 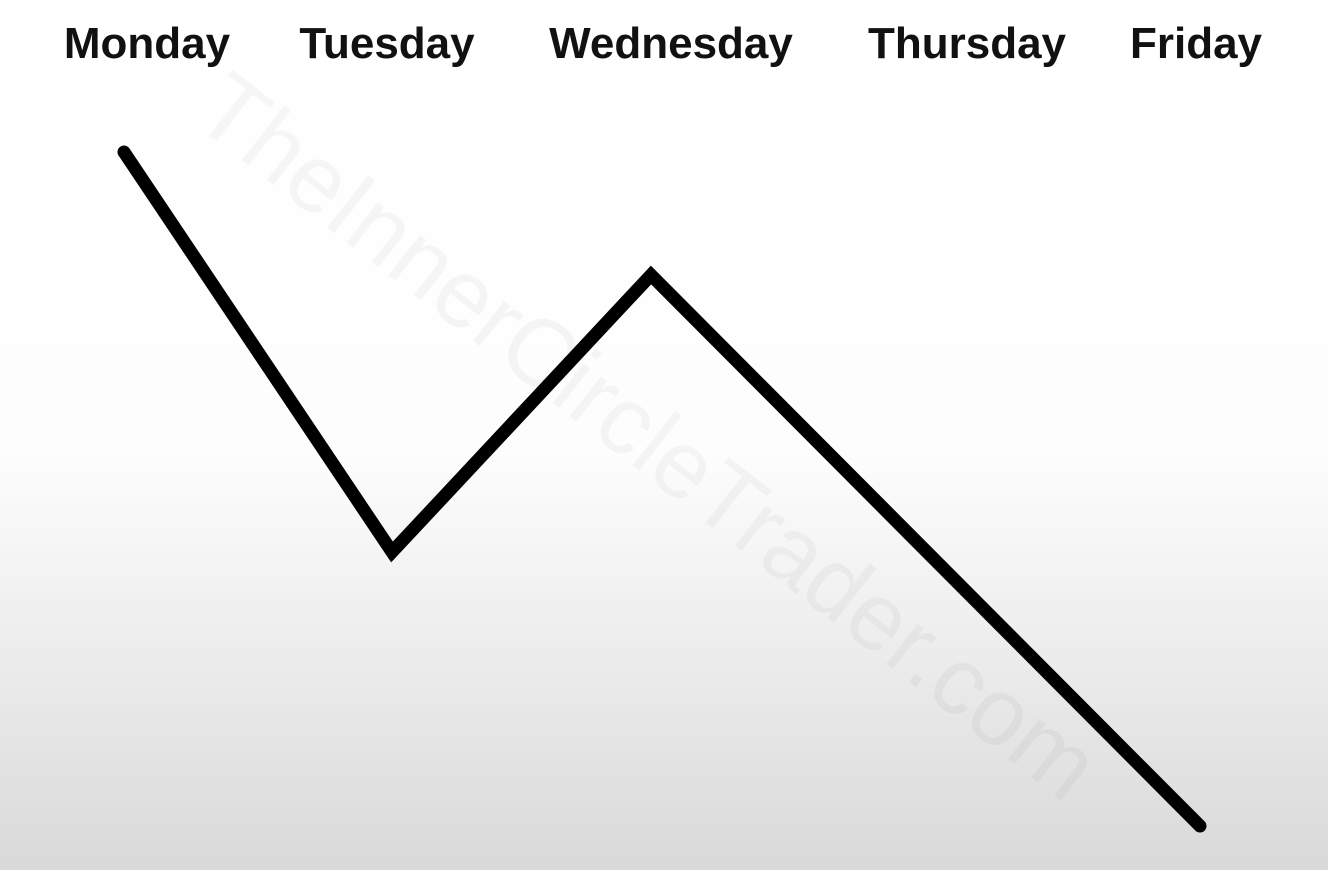 I want to click on day-label-friday: Friday, so click(x=1196, y=43).